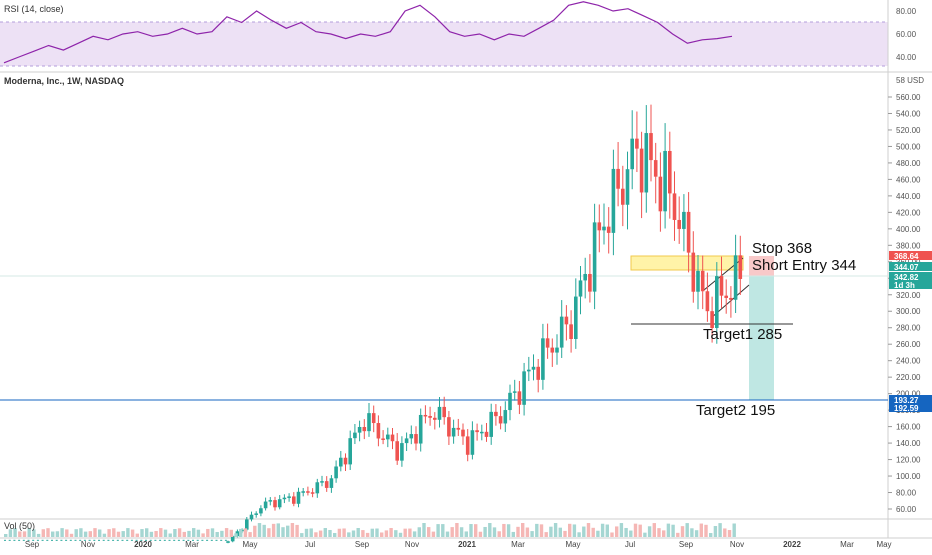 Image resolution: width=932 pixels, height=555 pixels. I want to click on price-tick-label: 480.00, so click(908, 163).